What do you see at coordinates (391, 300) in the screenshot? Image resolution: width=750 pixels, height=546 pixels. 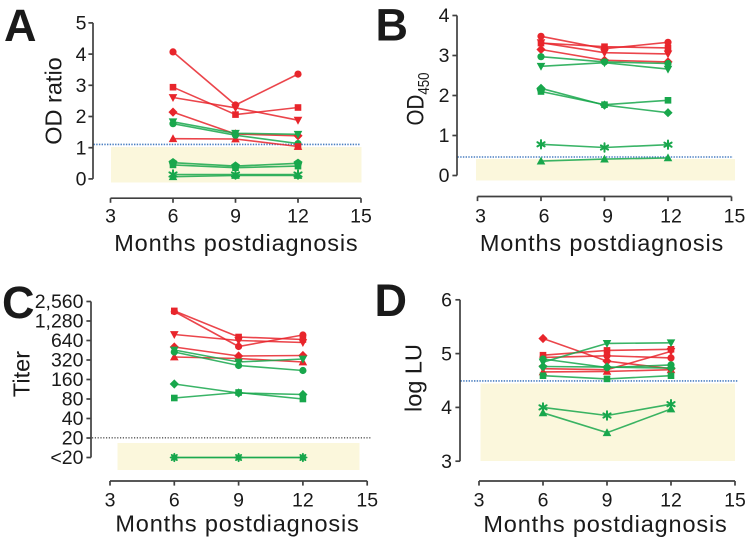 I see `svg-text: D` at bounding box center [391, 300].